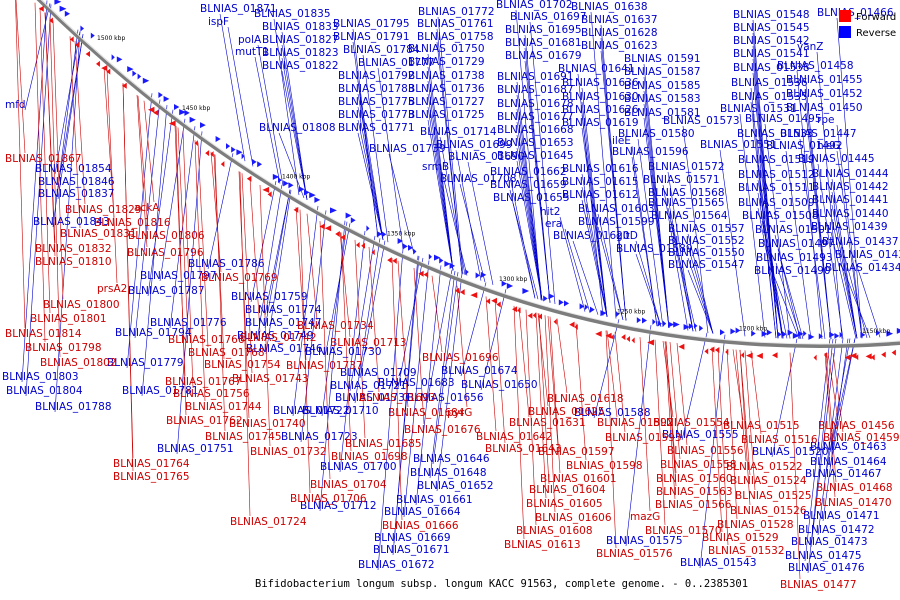 The image size is (900, 600). I want to click on gene-label: BLNIAS_01581, so click(662, 113).